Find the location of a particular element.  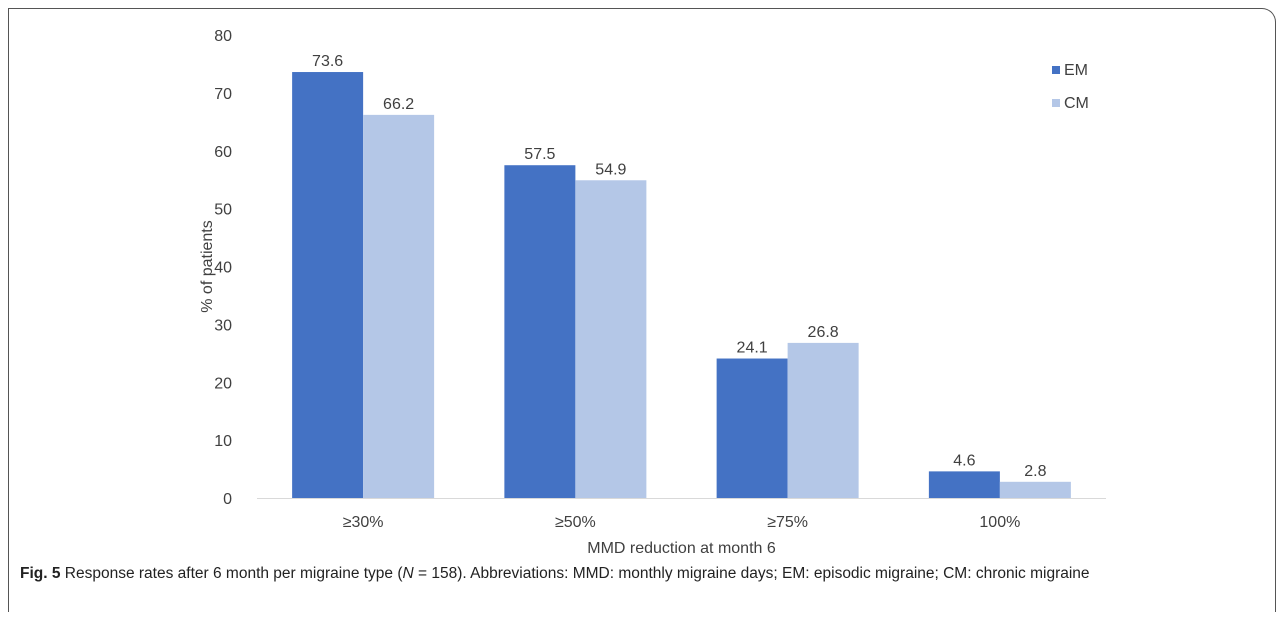

caption-n-symbol: N is located at coordinates (408, 573).